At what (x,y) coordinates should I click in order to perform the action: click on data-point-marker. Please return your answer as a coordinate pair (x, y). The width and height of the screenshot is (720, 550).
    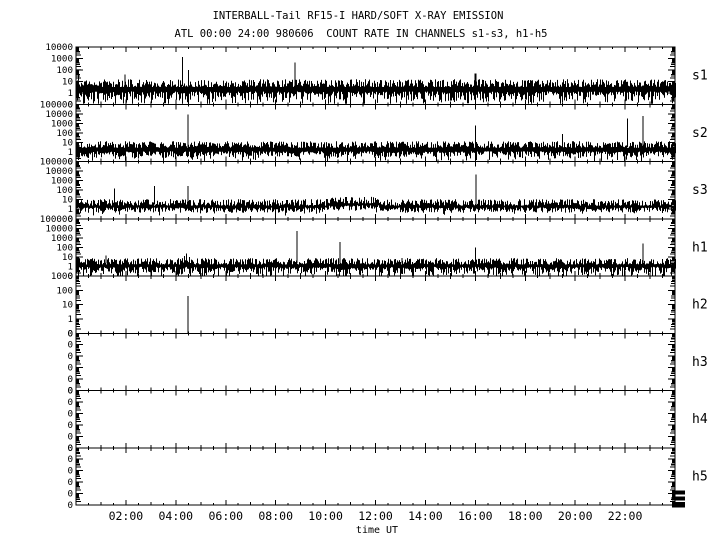
    Looking at the image, I should click on (78, 75).